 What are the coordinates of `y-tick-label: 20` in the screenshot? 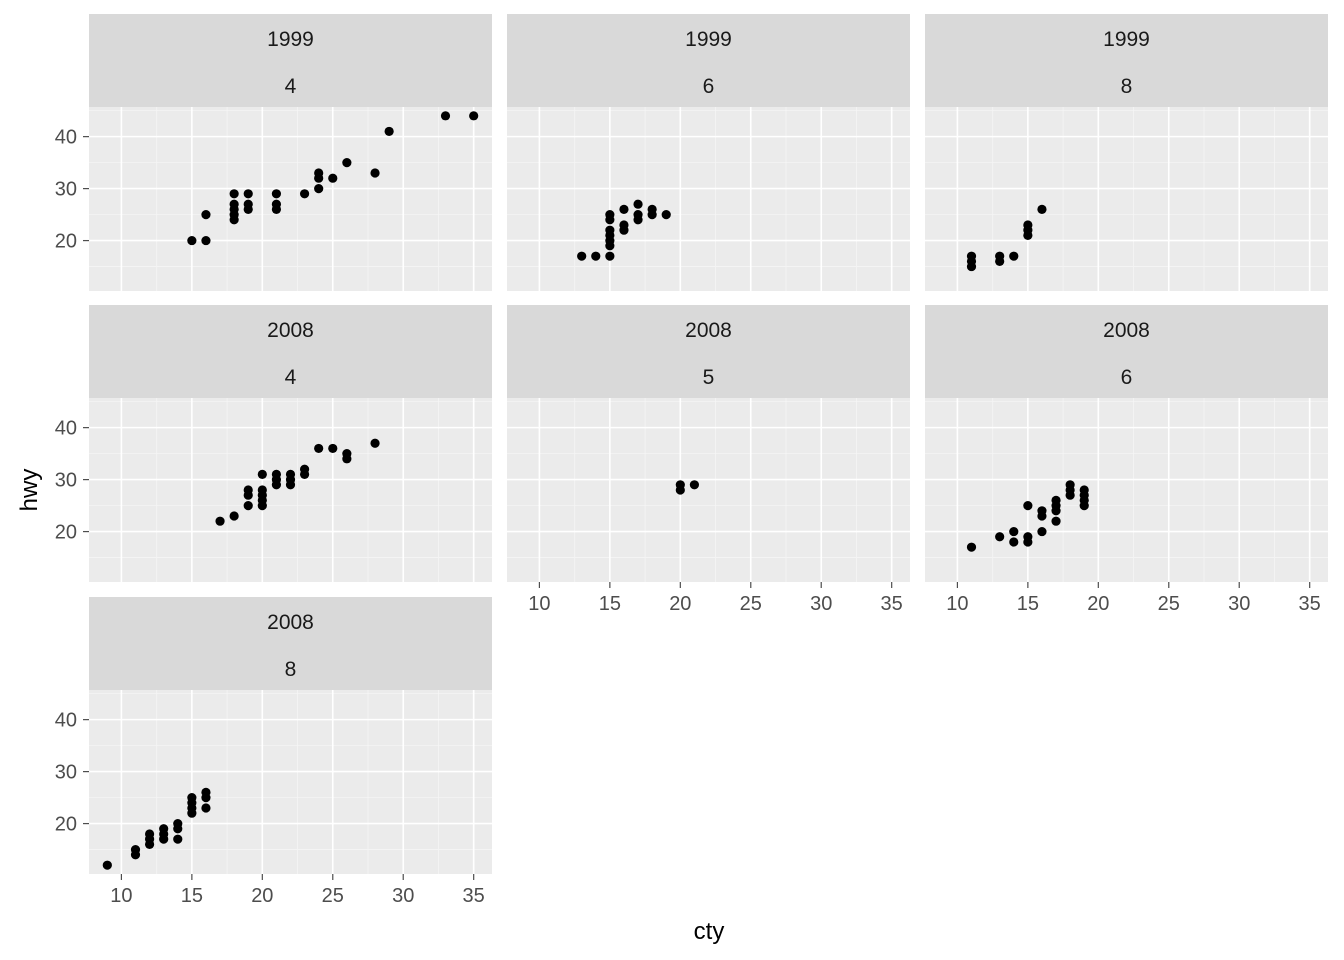 It's located at (66, 242).